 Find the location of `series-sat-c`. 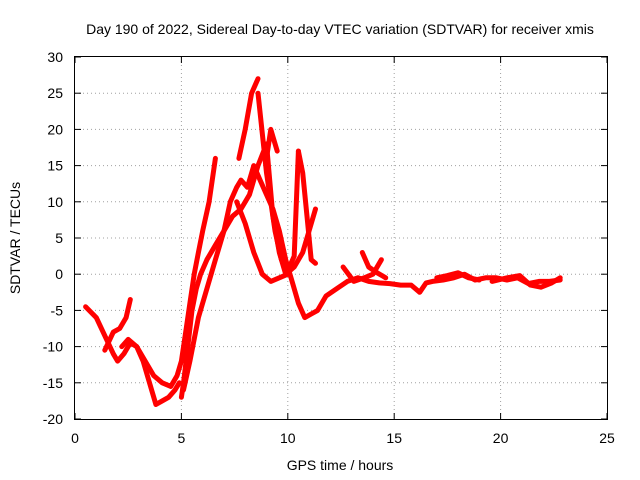

series-sat-c is located at coordinates (150, 371).